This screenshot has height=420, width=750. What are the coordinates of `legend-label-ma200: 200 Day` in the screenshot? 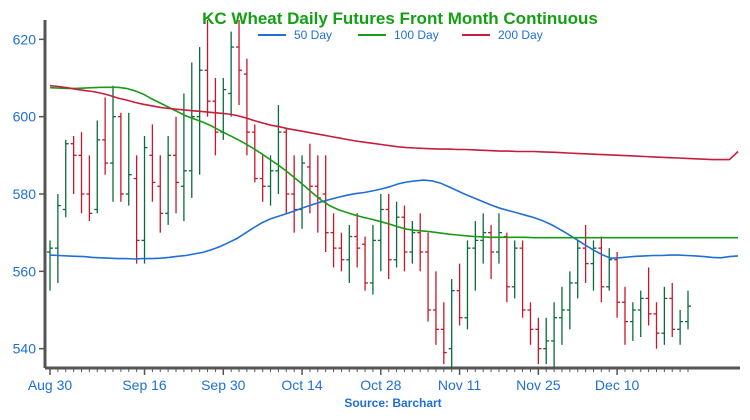 It's located at (520, 35).